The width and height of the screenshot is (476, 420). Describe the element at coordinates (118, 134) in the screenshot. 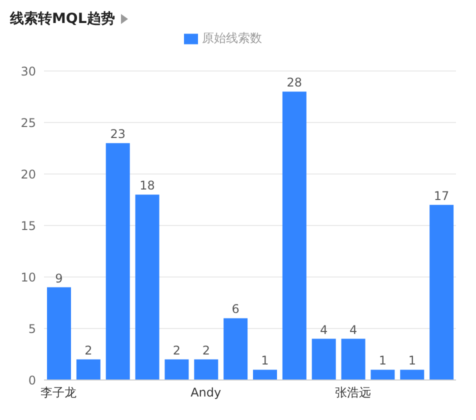

I see `data-label: 23` at that location.